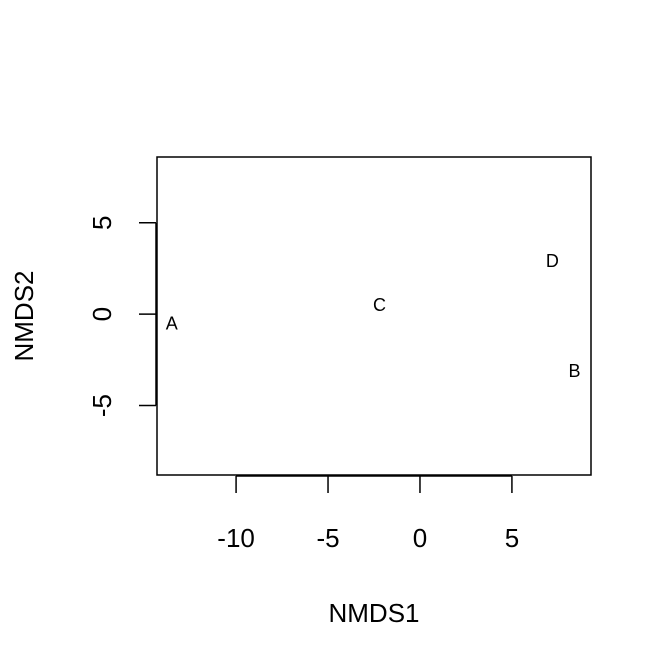 Image resolution: width=672 pixels, height=672 pixels. What do you see at coordinates (24, 315) in the screenshot?
I see `y-axis-title: NMDS2` at bounding box center [24, 315].